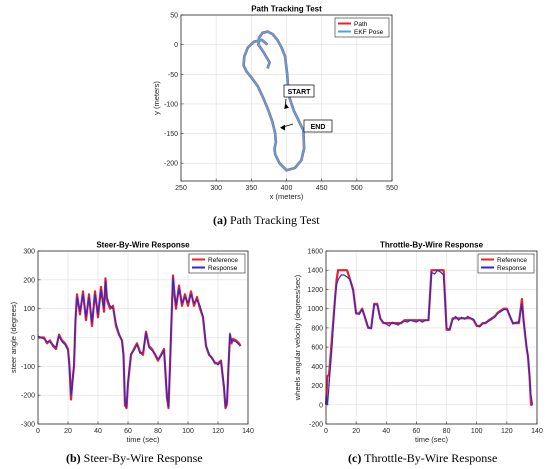 This screenshot has width=550, height=469. I want to click on chart-title: Path Tracking Test, so click(286, 9).